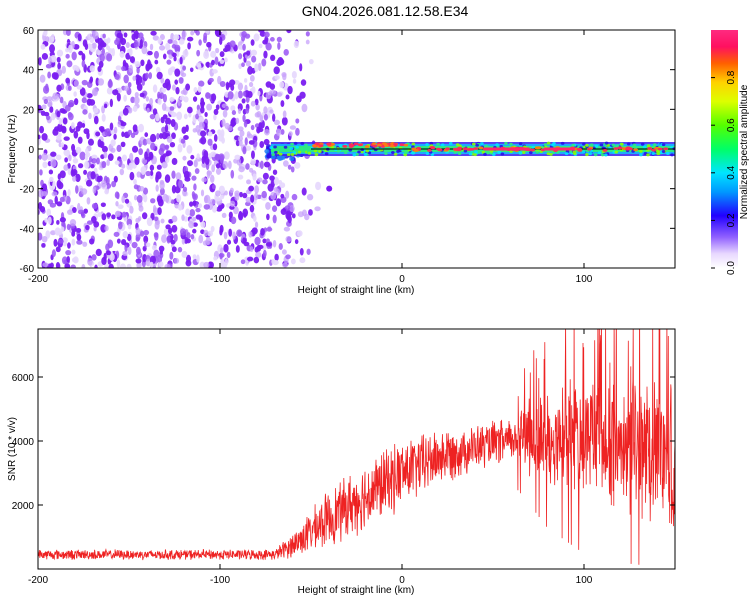 This screenshot has width=750, height=600. Describe the element at coordinates (329, 188) in the screenshot. I see `spectrogram-isolated-blob` at that location.